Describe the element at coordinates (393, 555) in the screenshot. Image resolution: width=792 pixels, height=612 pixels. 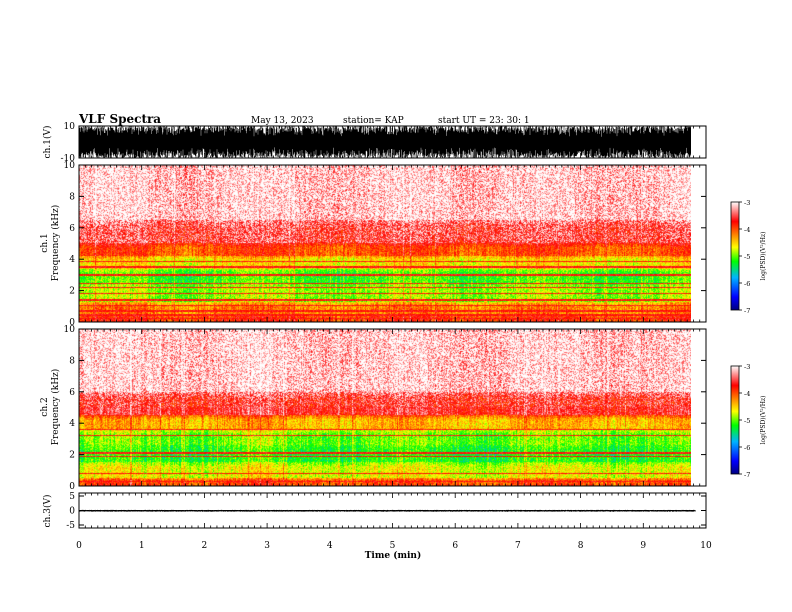
I see `time-axis-label: Time (min)` at that location.